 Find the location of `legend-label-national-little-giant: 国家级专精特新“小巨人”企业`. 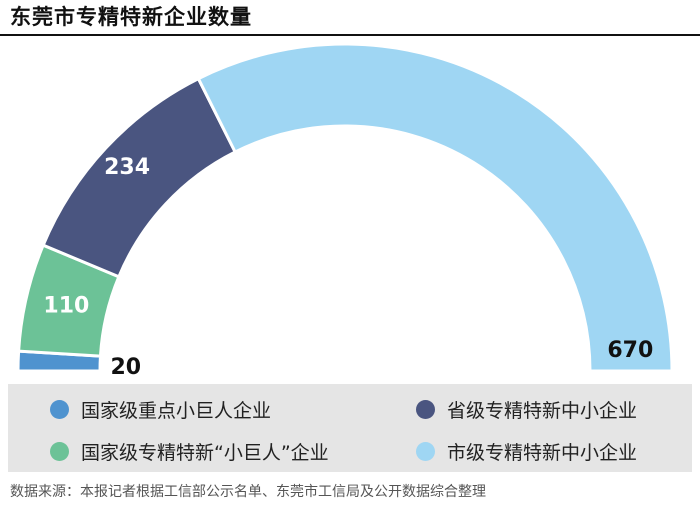

legend-label-national-little-giant: 国家级专精特新“小巨人”企业 is located at coordinates (205, 453).